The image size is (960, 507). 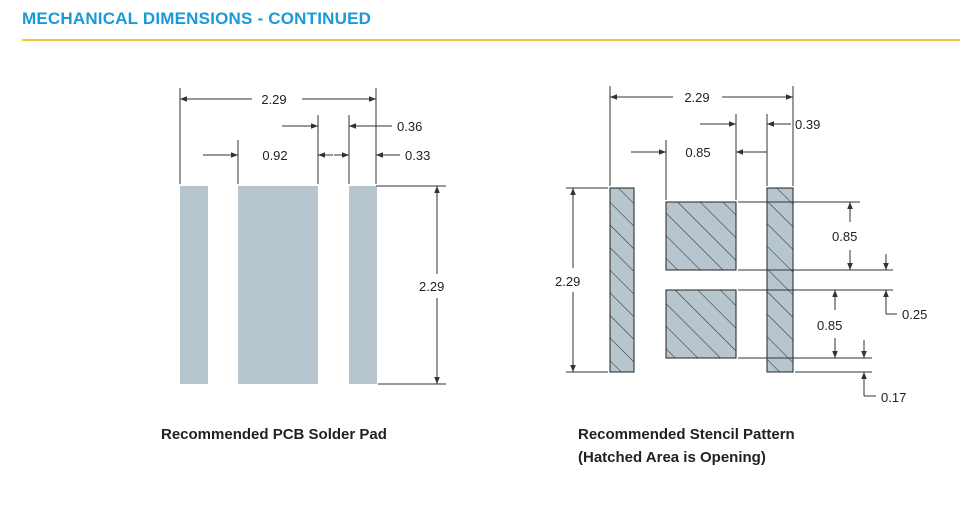 What do you see at coordinates (780, 280) in the screenshot?
I see `stencil-opening-right` at bounding box center [780, 280].